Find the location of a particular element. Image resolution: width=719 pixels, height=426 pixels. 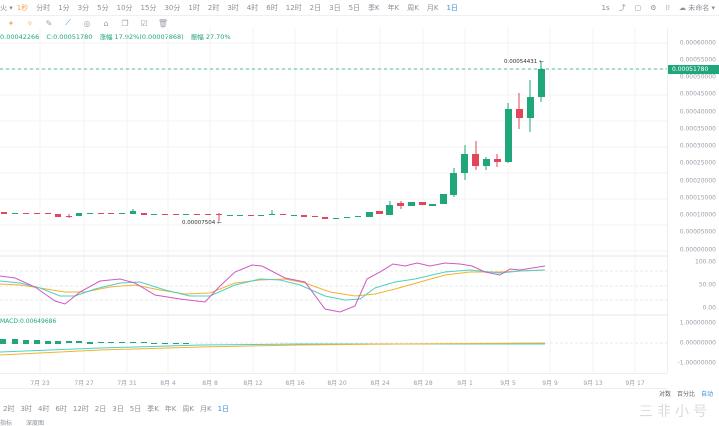

percent-scale-button: 百分比 is located at coordinates (685, 394).